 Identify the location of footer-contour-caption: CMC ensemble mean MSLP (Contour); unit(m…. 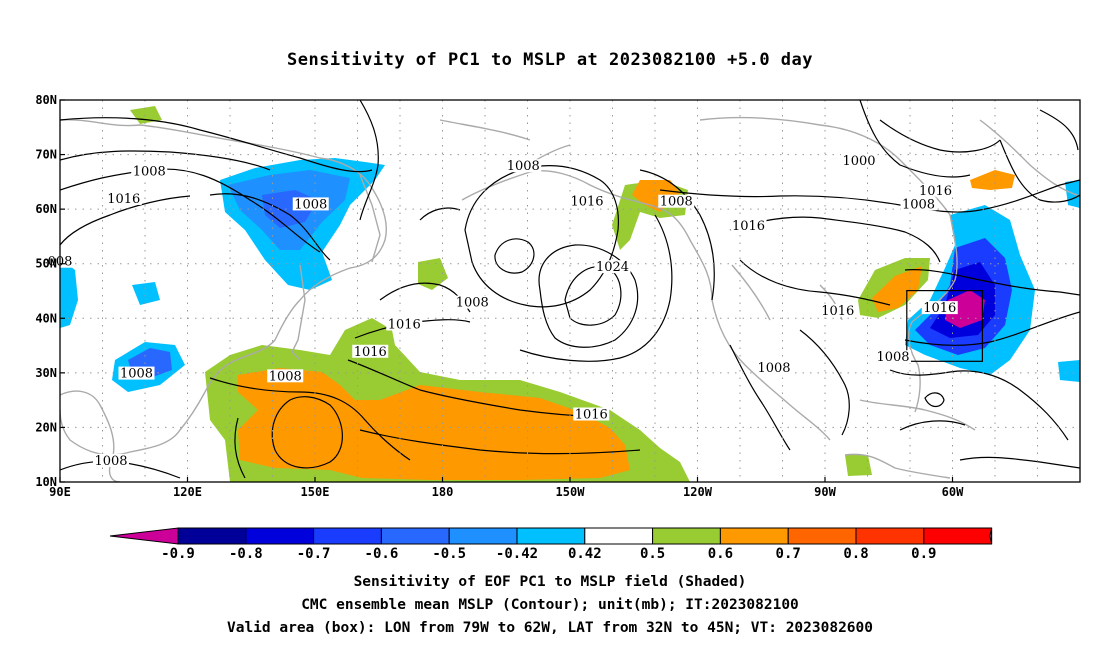
(550, 605).